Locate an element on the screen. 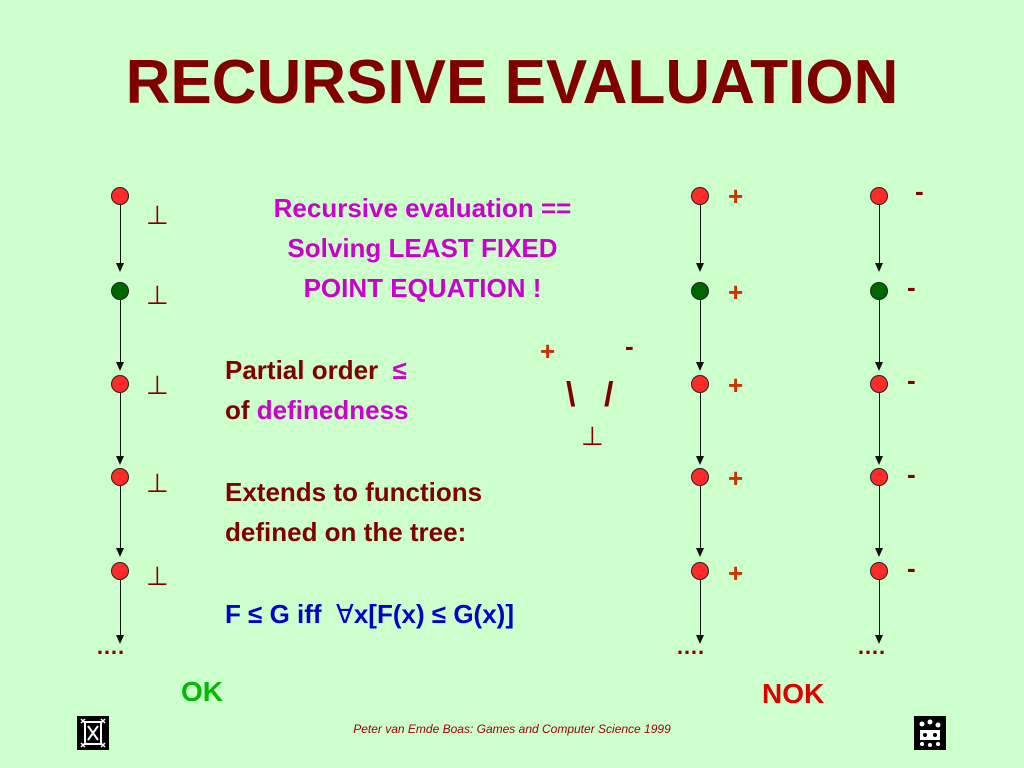 The width and height of the screenshot is (1024, 768). slide-title: RECURSIVE EVALUATION is located at coordinates (512, 82).